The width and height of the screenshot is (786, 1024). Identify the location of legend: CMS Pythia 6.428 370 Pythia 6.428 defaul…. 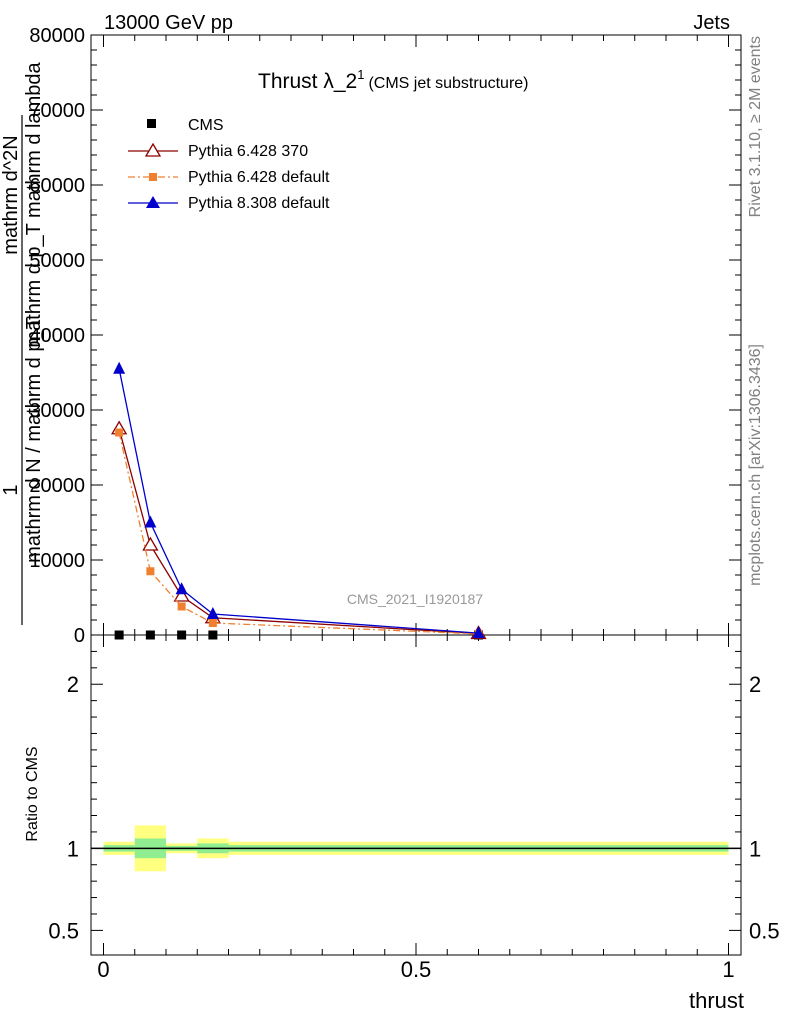
(229, 164).